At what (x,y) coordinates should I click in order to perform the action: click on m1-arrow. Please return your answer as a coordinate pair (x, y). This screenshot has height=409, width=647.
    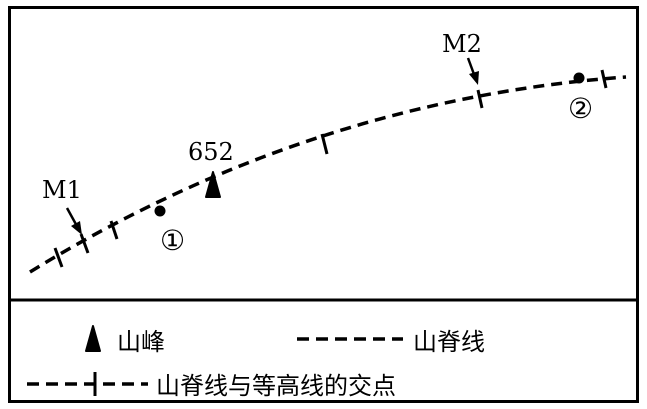
    Looking at the image, I should click on (73, 221).